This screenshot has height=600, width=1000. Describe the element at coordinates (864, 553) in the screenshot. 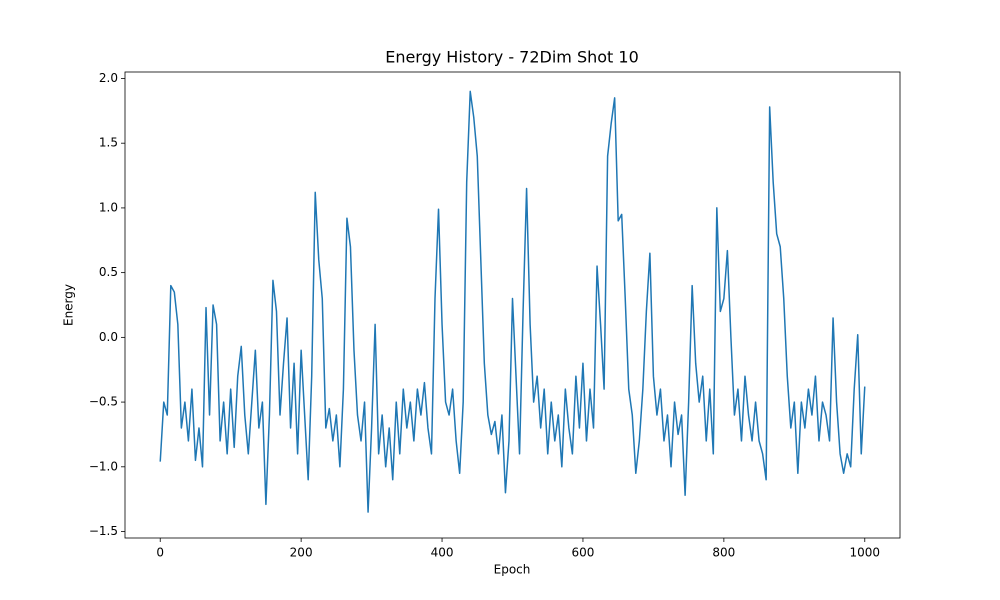

I see `x-tick-label: 1000` at that location.